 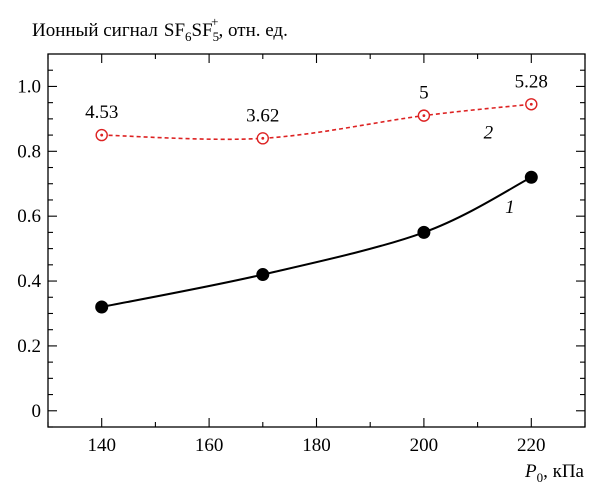 What do you see at coordinates (95, 30) in the screenshot?
I see `y-axis-title-prefix: Ионный сигнал` at bounding box center [95, 30].